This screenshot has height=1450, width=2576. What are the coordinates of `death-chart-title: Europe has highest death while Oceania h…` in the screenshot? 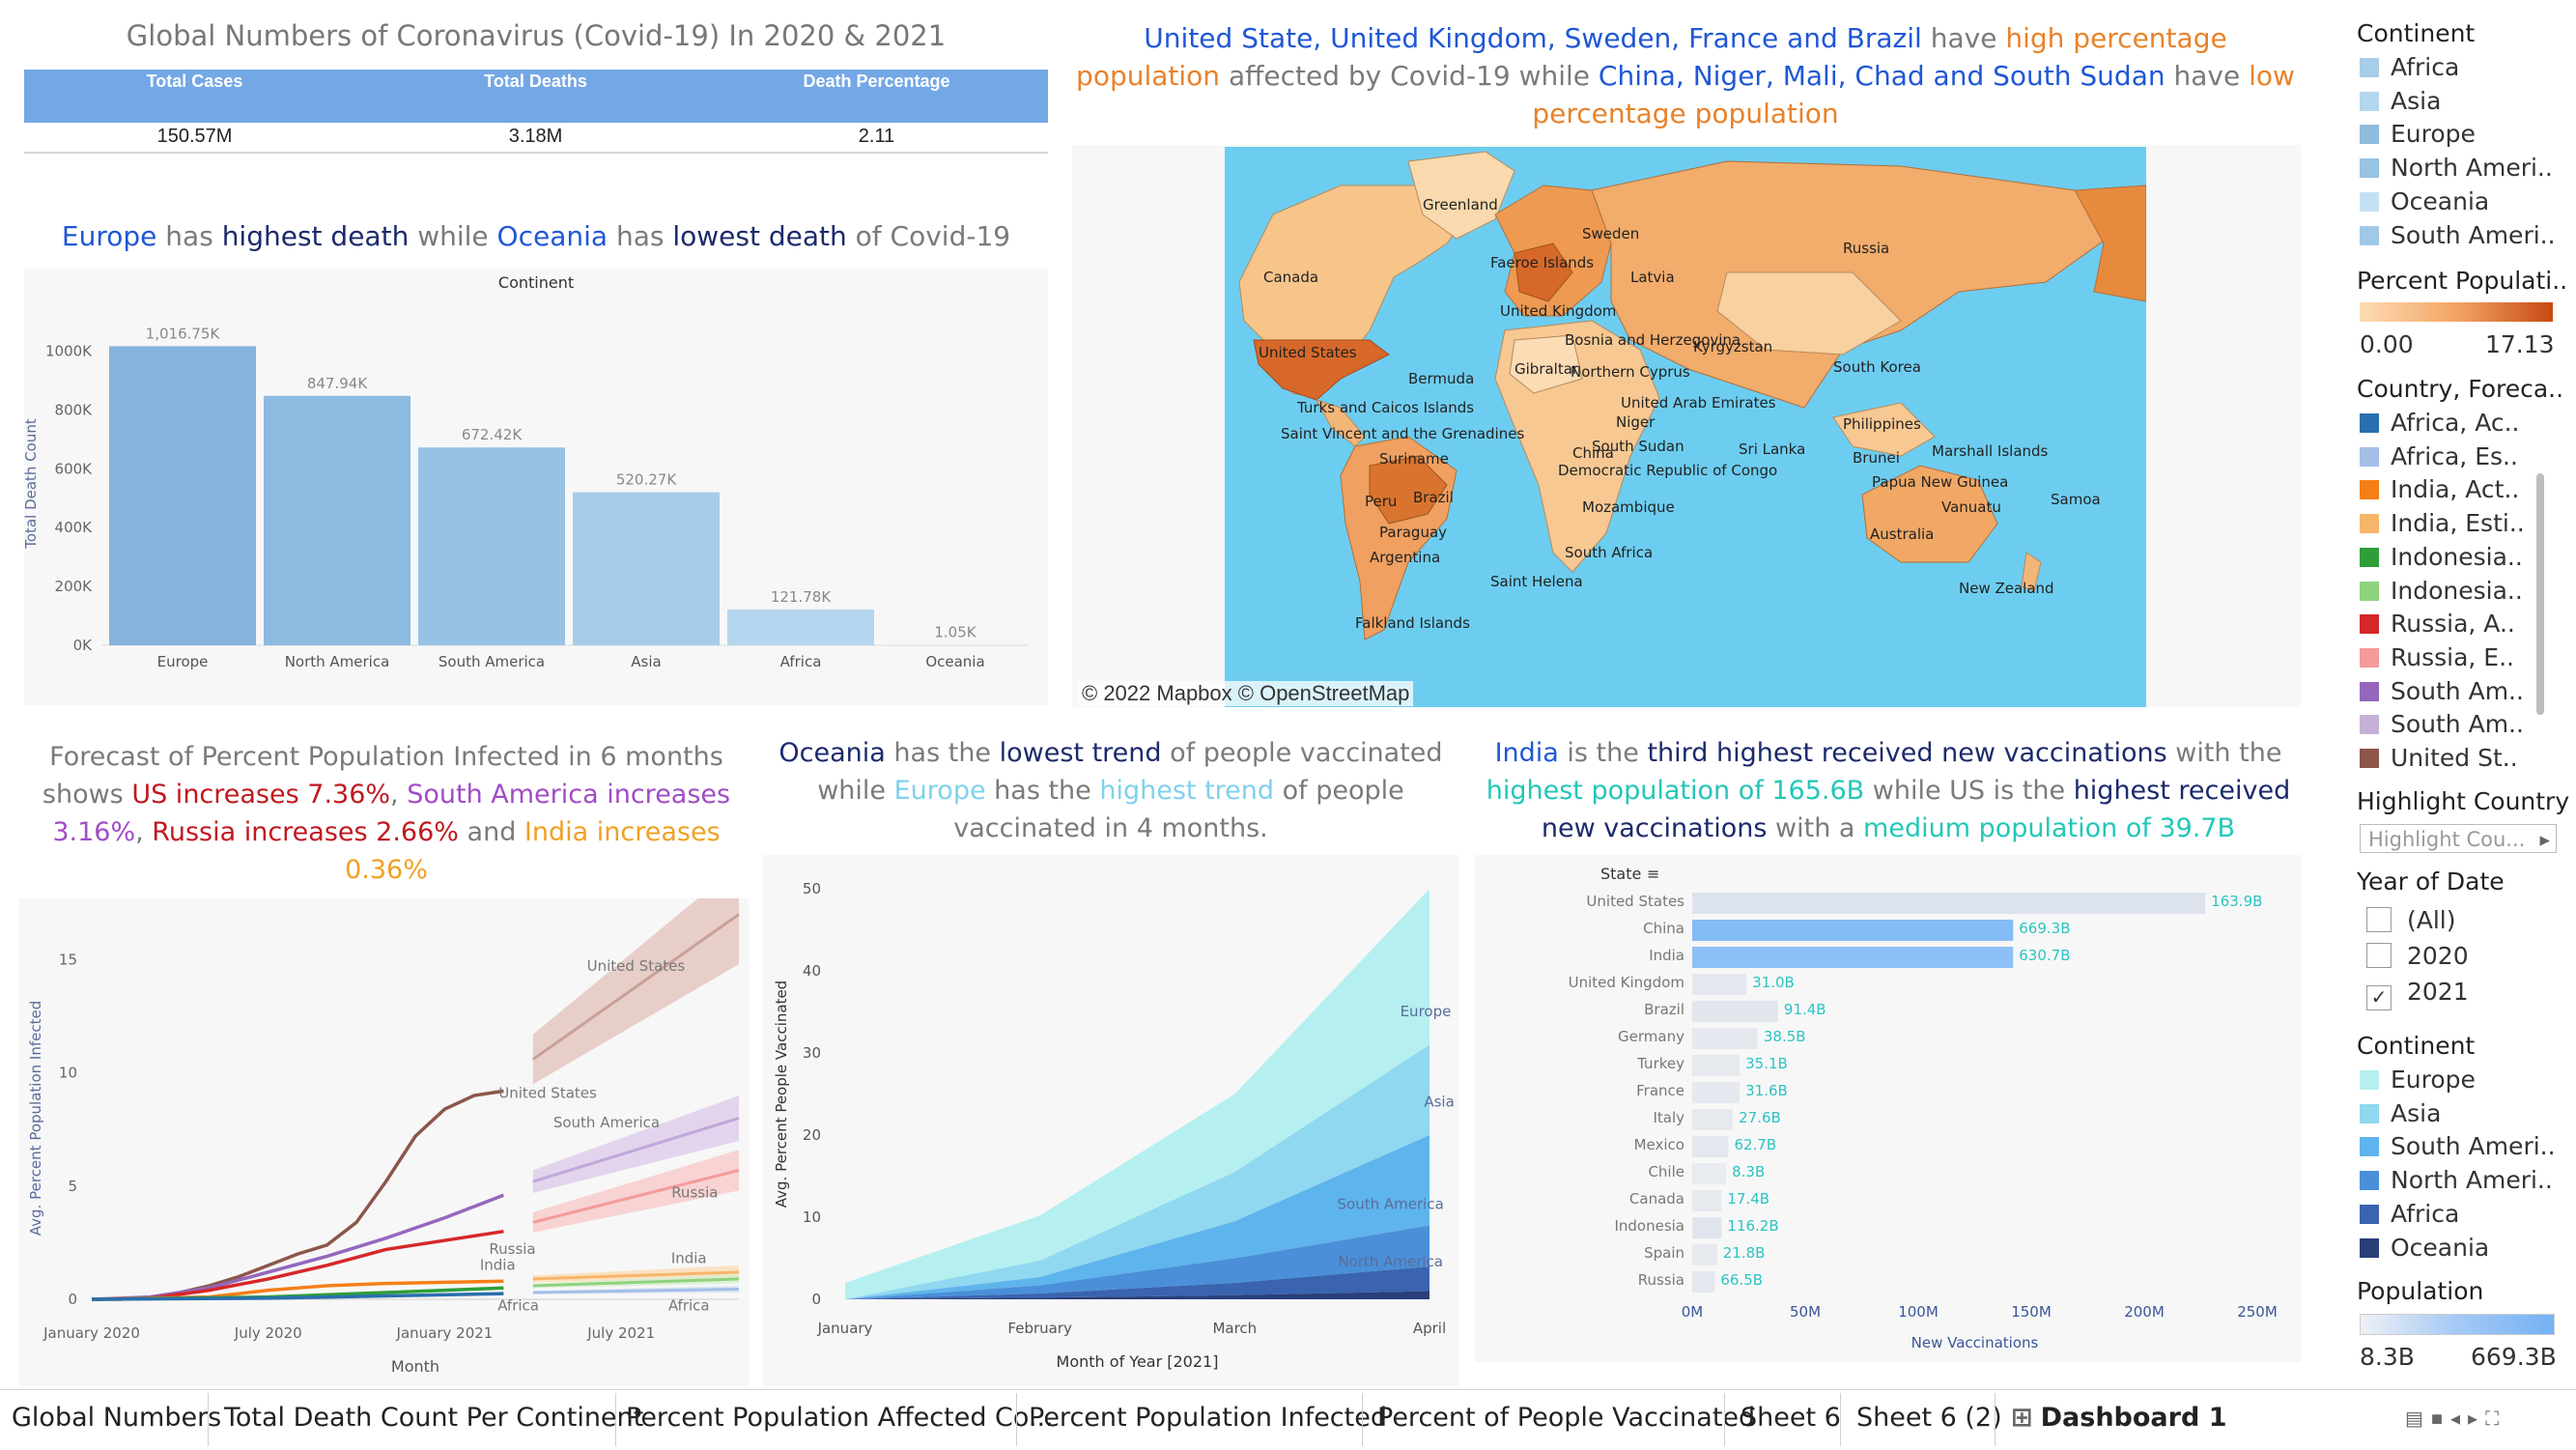 It's located at (536, 236).